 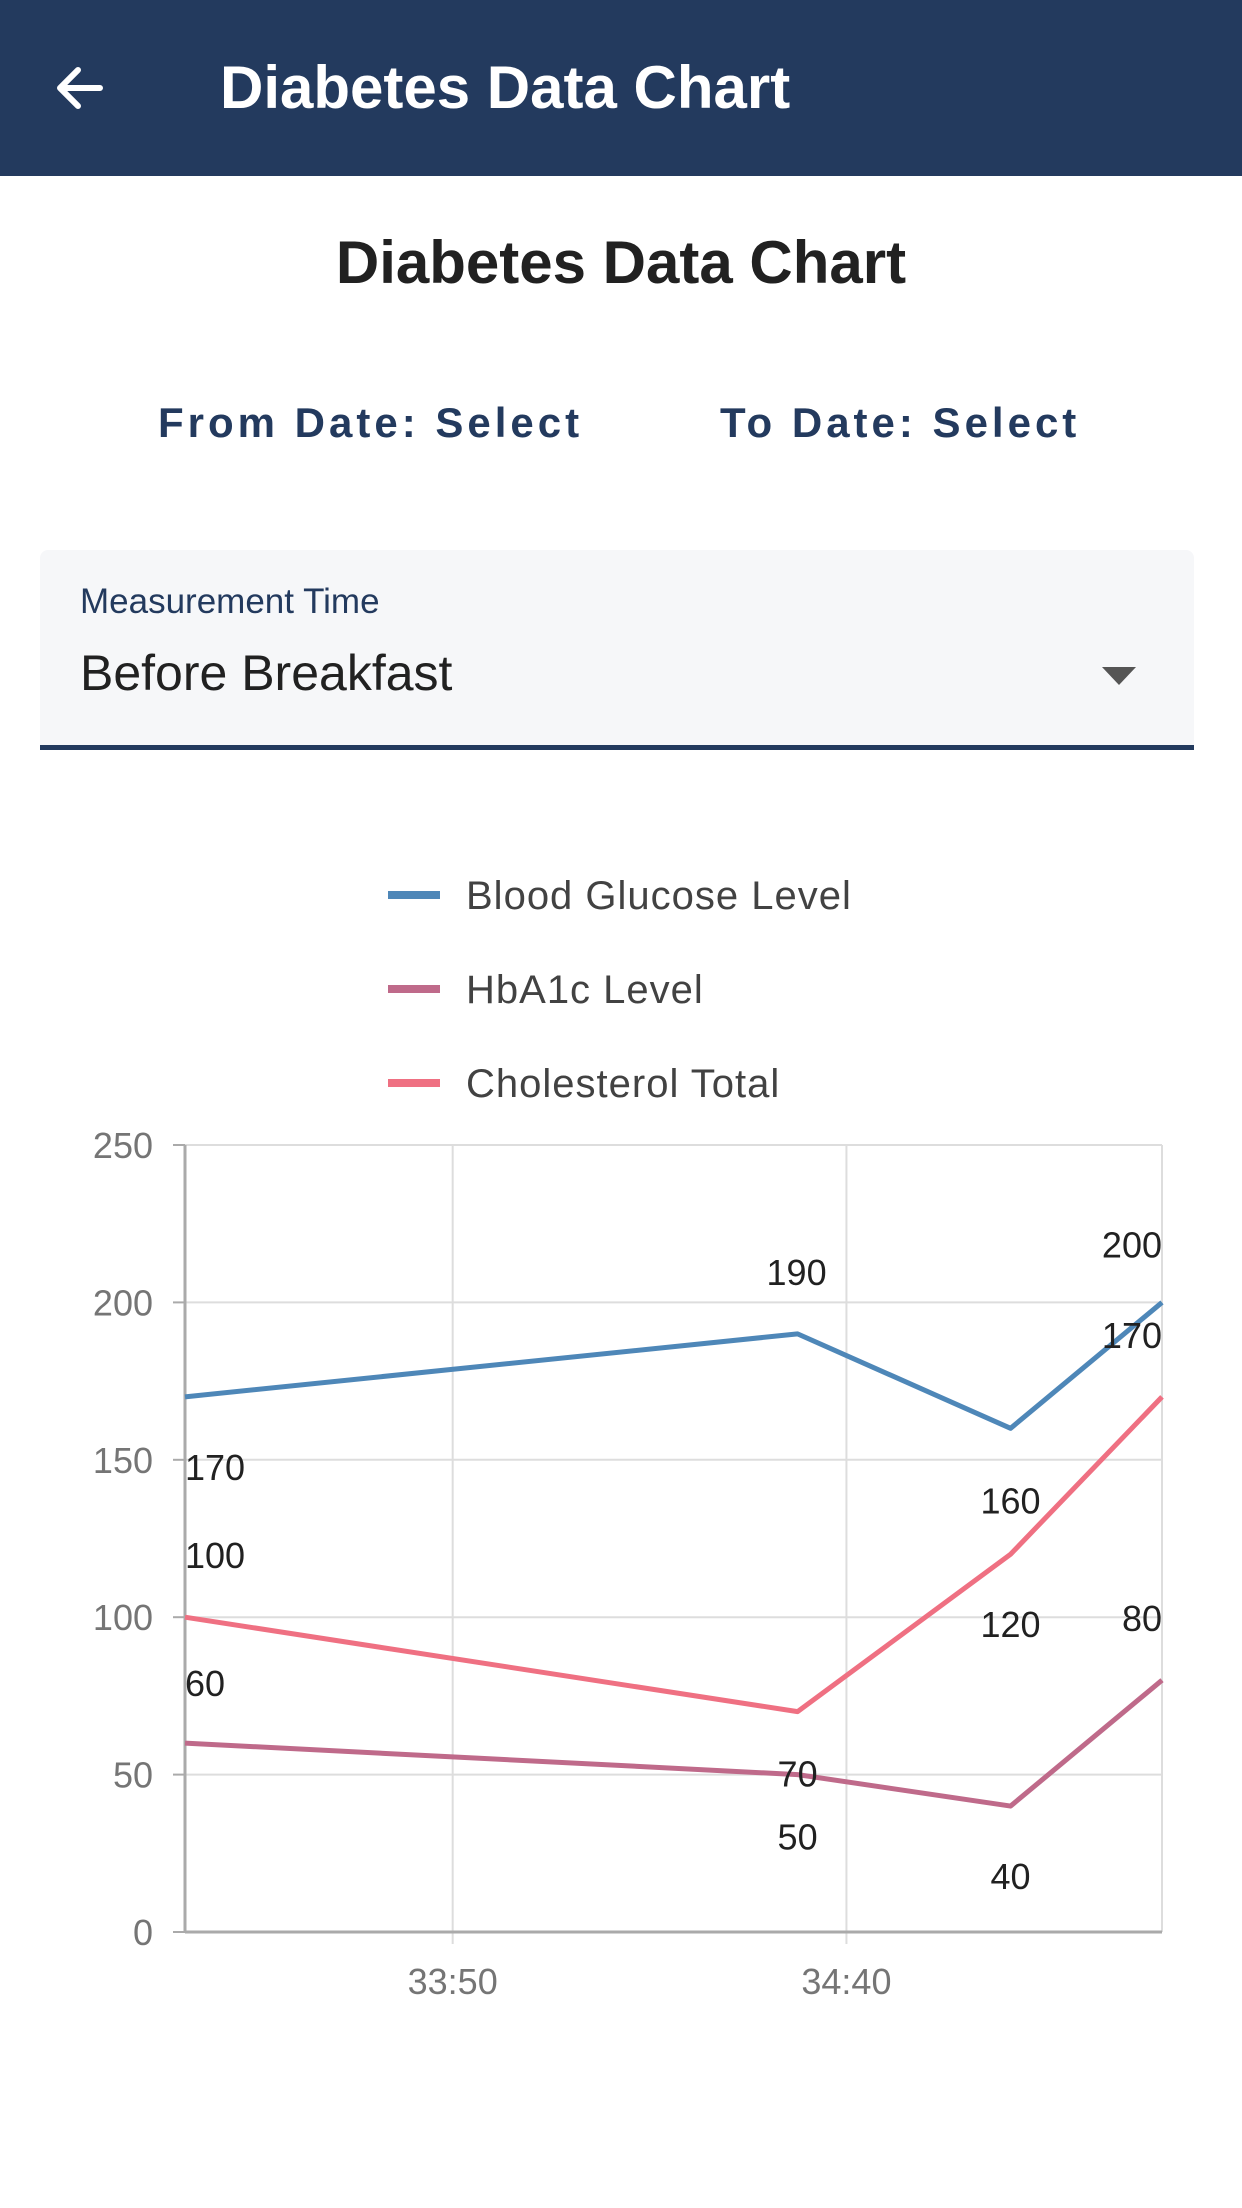 I want to click on measurement-time-value: Before Breakfast, so click(x=266, y=673).